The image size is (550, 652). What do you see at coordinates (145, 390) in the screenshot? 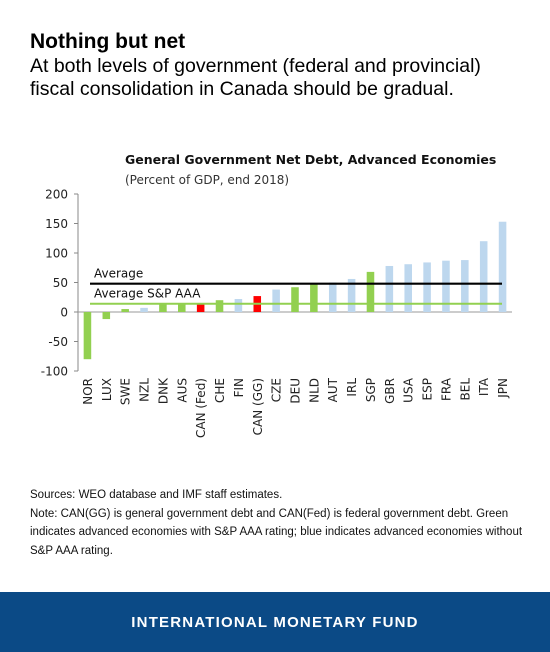
I see `x-tick-label: NZL` at bounding box center [145, 390].